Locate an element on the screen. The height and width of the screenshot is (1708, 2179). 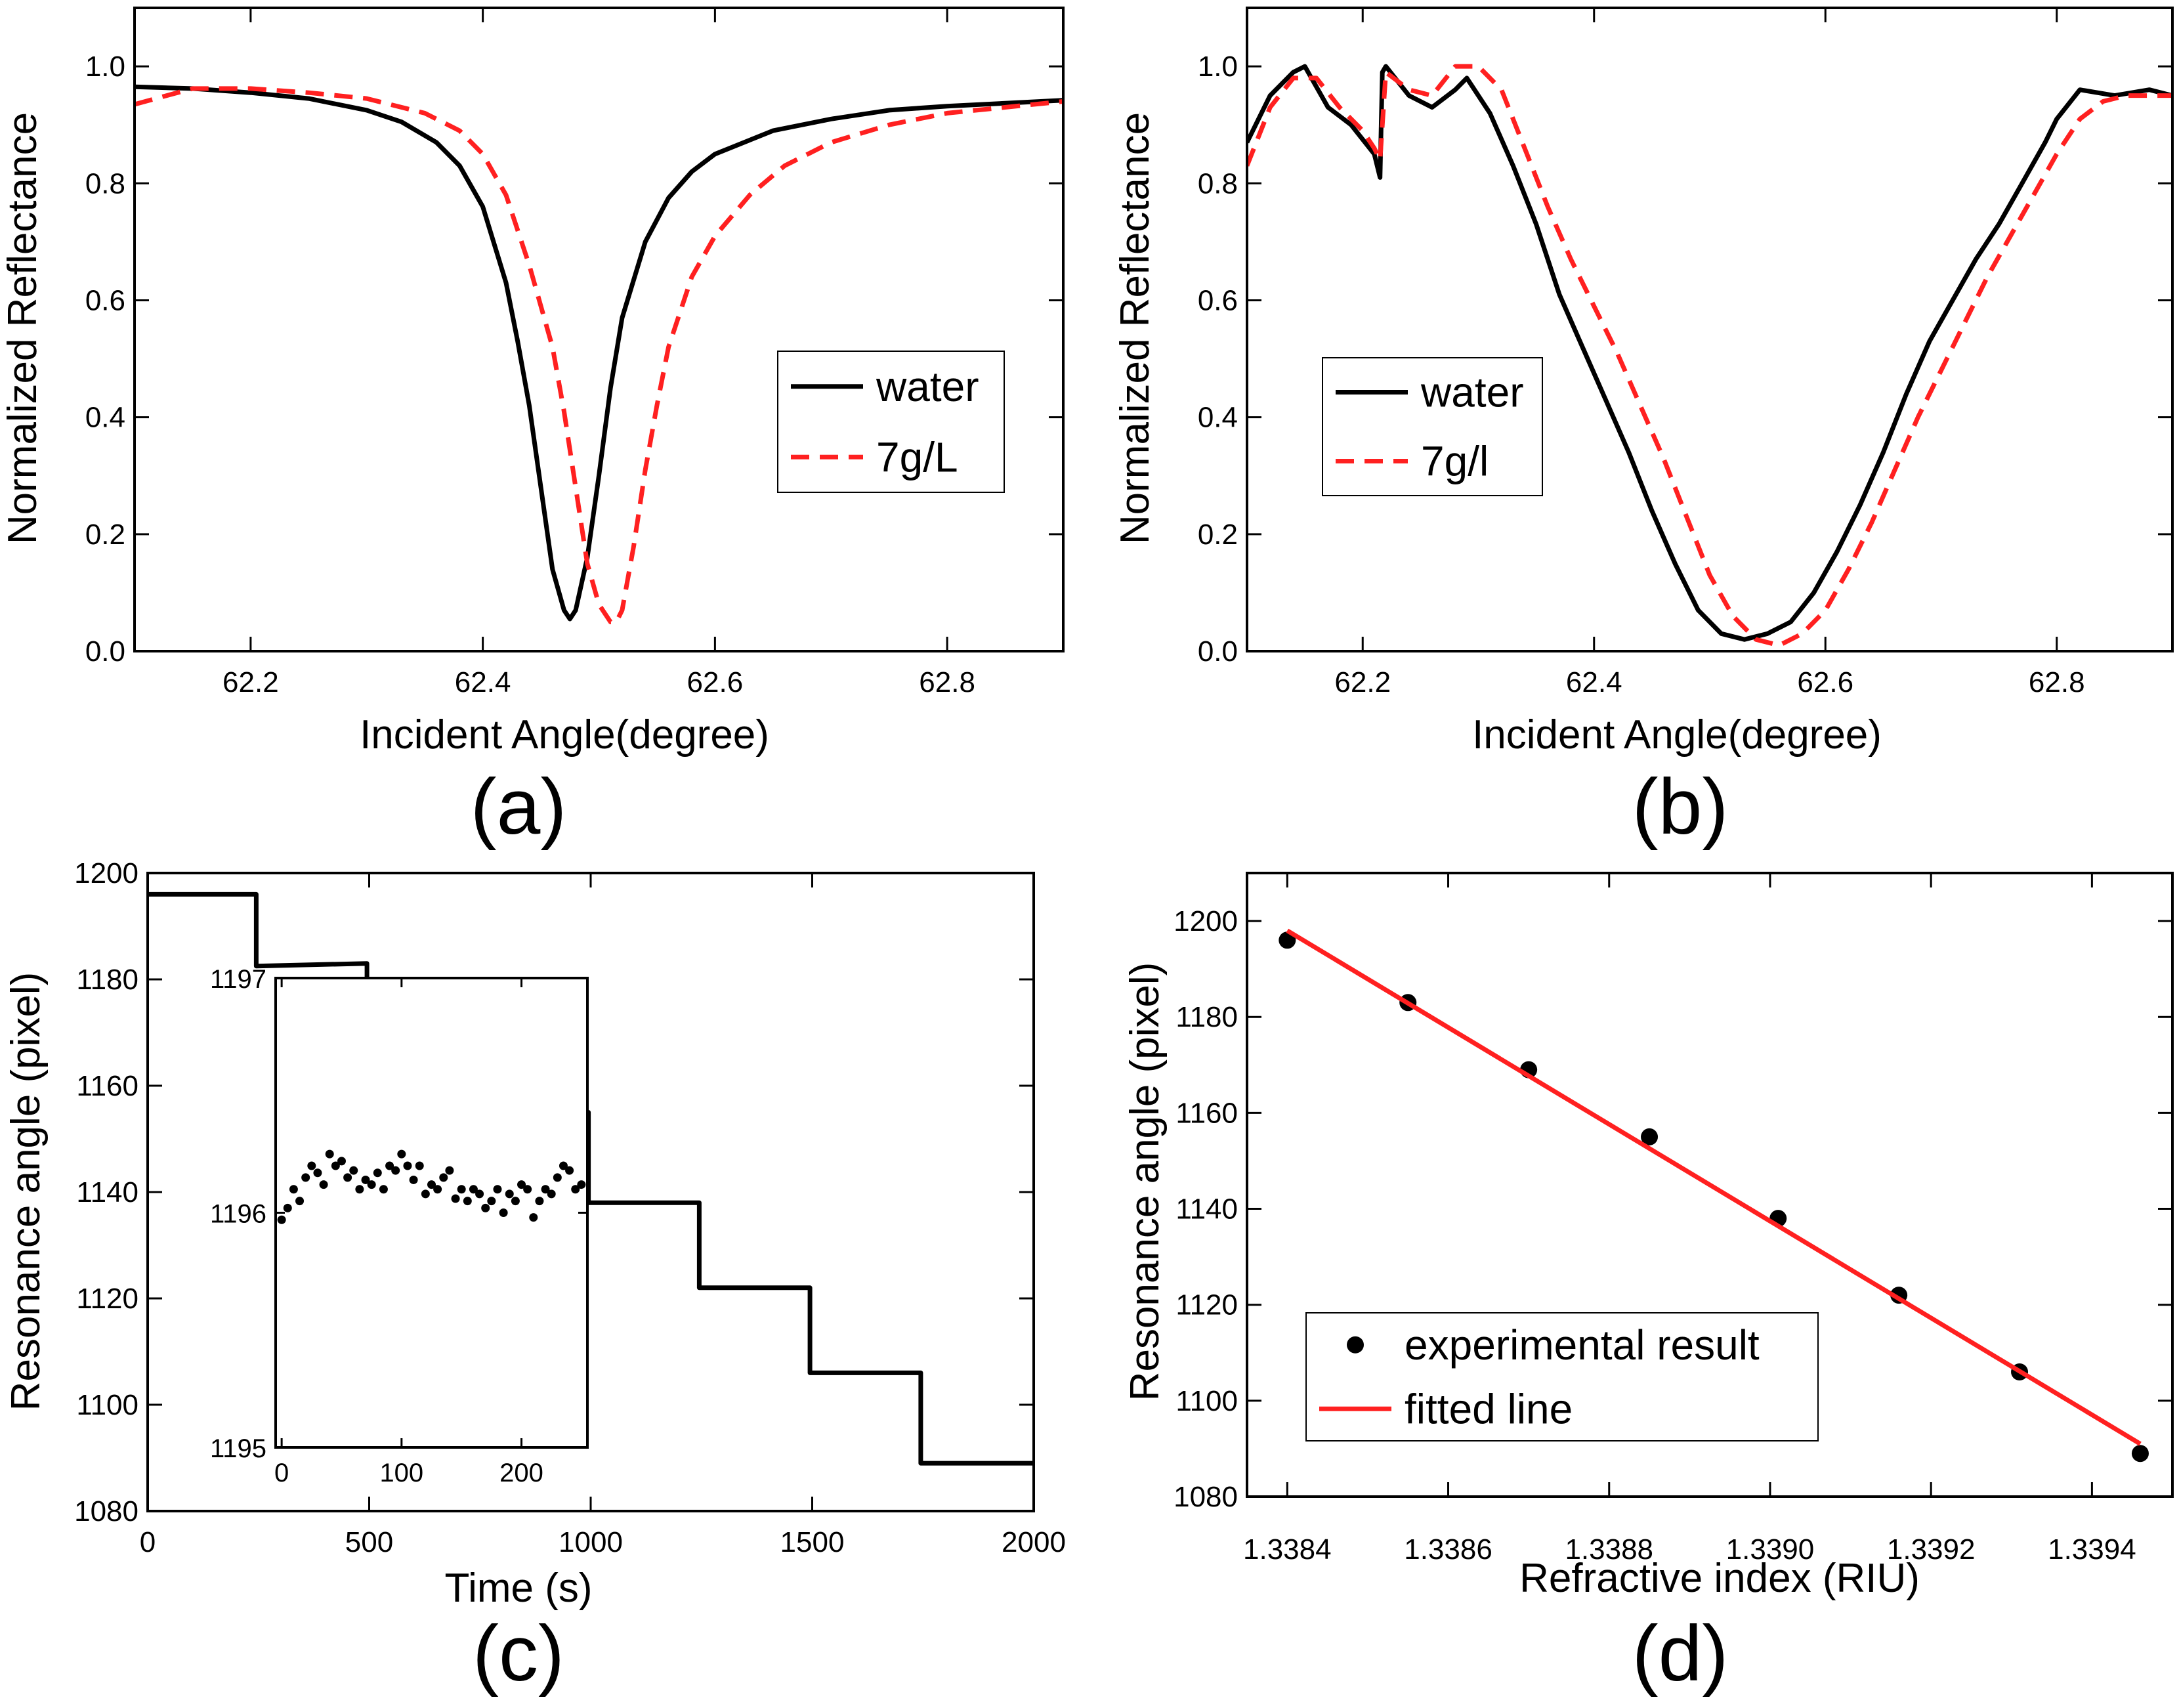
x-tick-label: 1.3386 is located at coordinates (1448, 1550).